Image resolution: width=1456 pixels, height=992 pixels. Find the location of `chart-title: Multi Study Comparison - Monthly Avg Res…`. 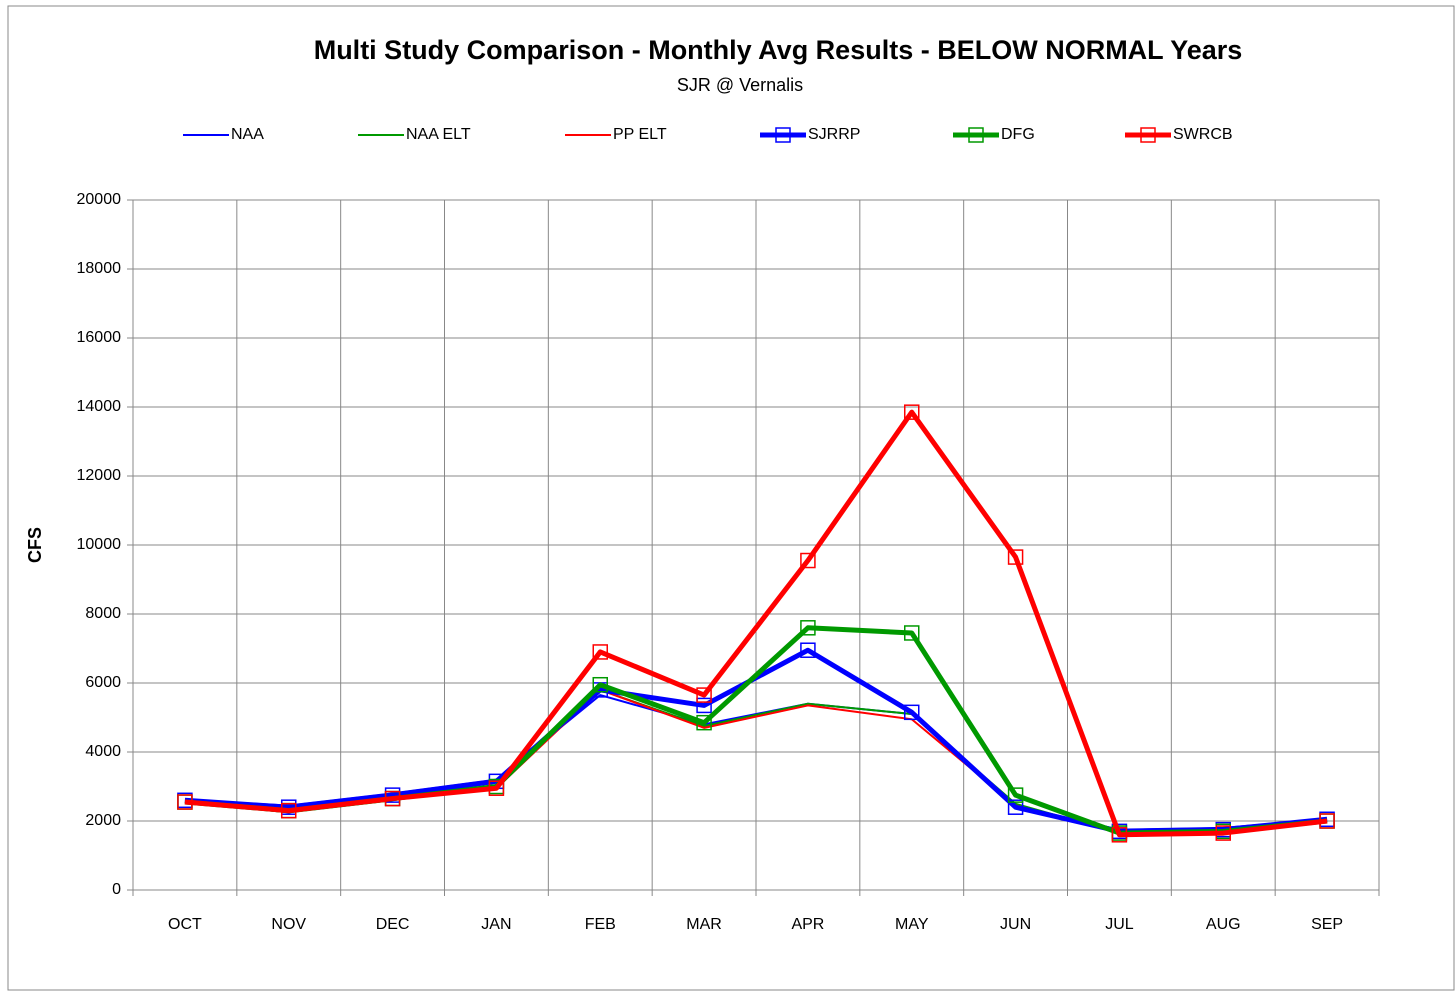

chart-title: Multi Study Comparison - Monthly Avg Res… is located at coordinates (778, 50).